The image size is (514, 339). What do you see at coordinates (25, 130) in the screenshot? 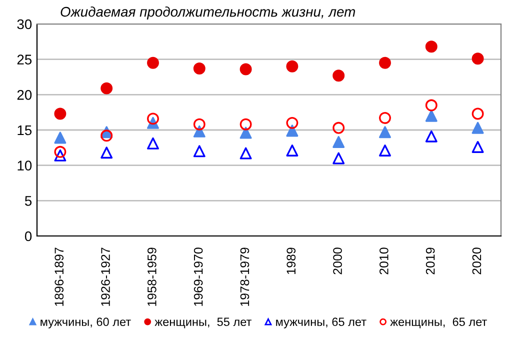
I see `y-tick-label: 15` at bounding box center [25, 130].